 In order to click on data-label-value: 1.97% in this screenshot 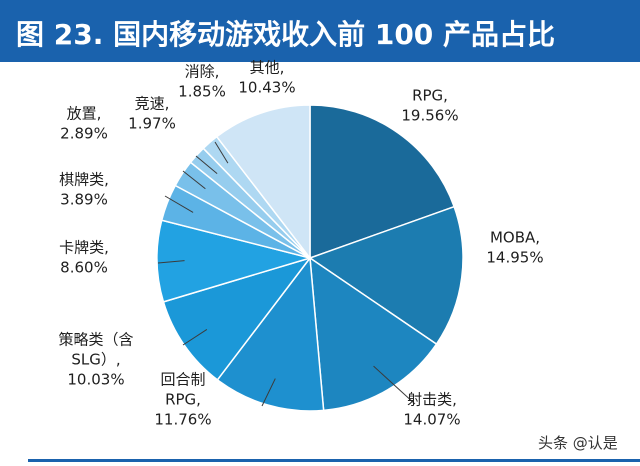, I will do `click(152, 124)`.